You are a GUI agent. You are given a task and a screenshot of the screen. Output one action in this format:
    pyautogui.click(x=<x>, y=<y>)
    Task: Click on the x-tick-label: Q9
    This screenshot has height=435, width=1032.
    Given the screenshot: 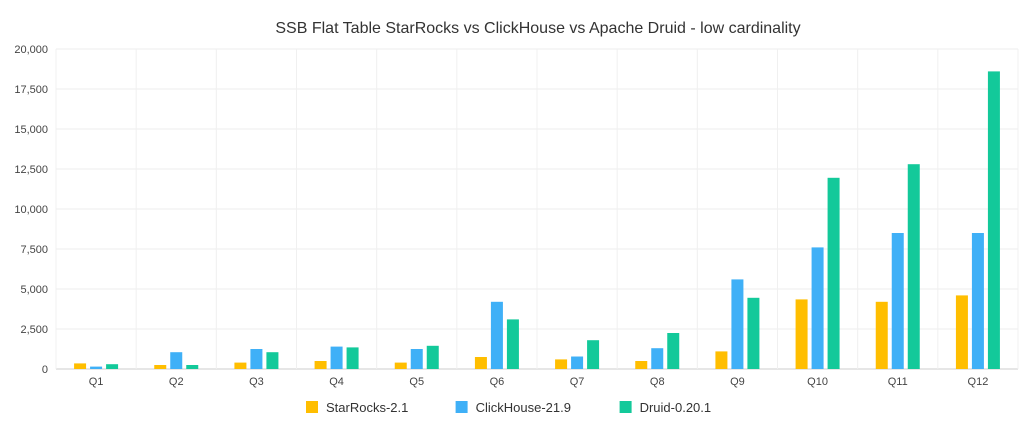 What is the action you would take?
    pyautogui.click(x=737, y=382)
    